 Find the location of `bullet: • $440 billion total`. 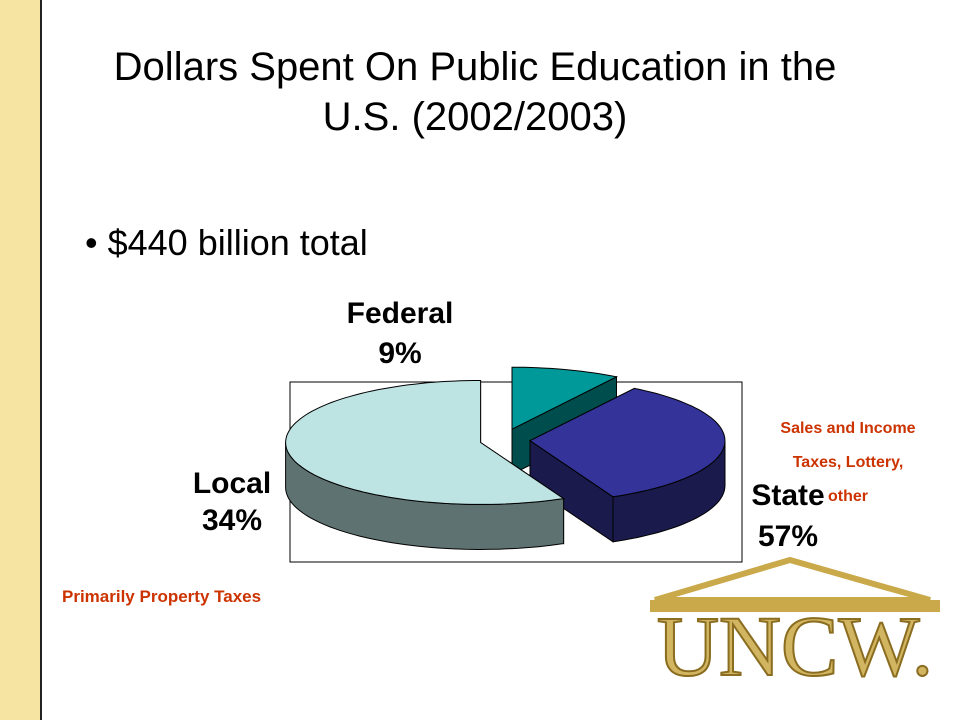

bullet: • $440 billion total is located at coordinates (226, 242).